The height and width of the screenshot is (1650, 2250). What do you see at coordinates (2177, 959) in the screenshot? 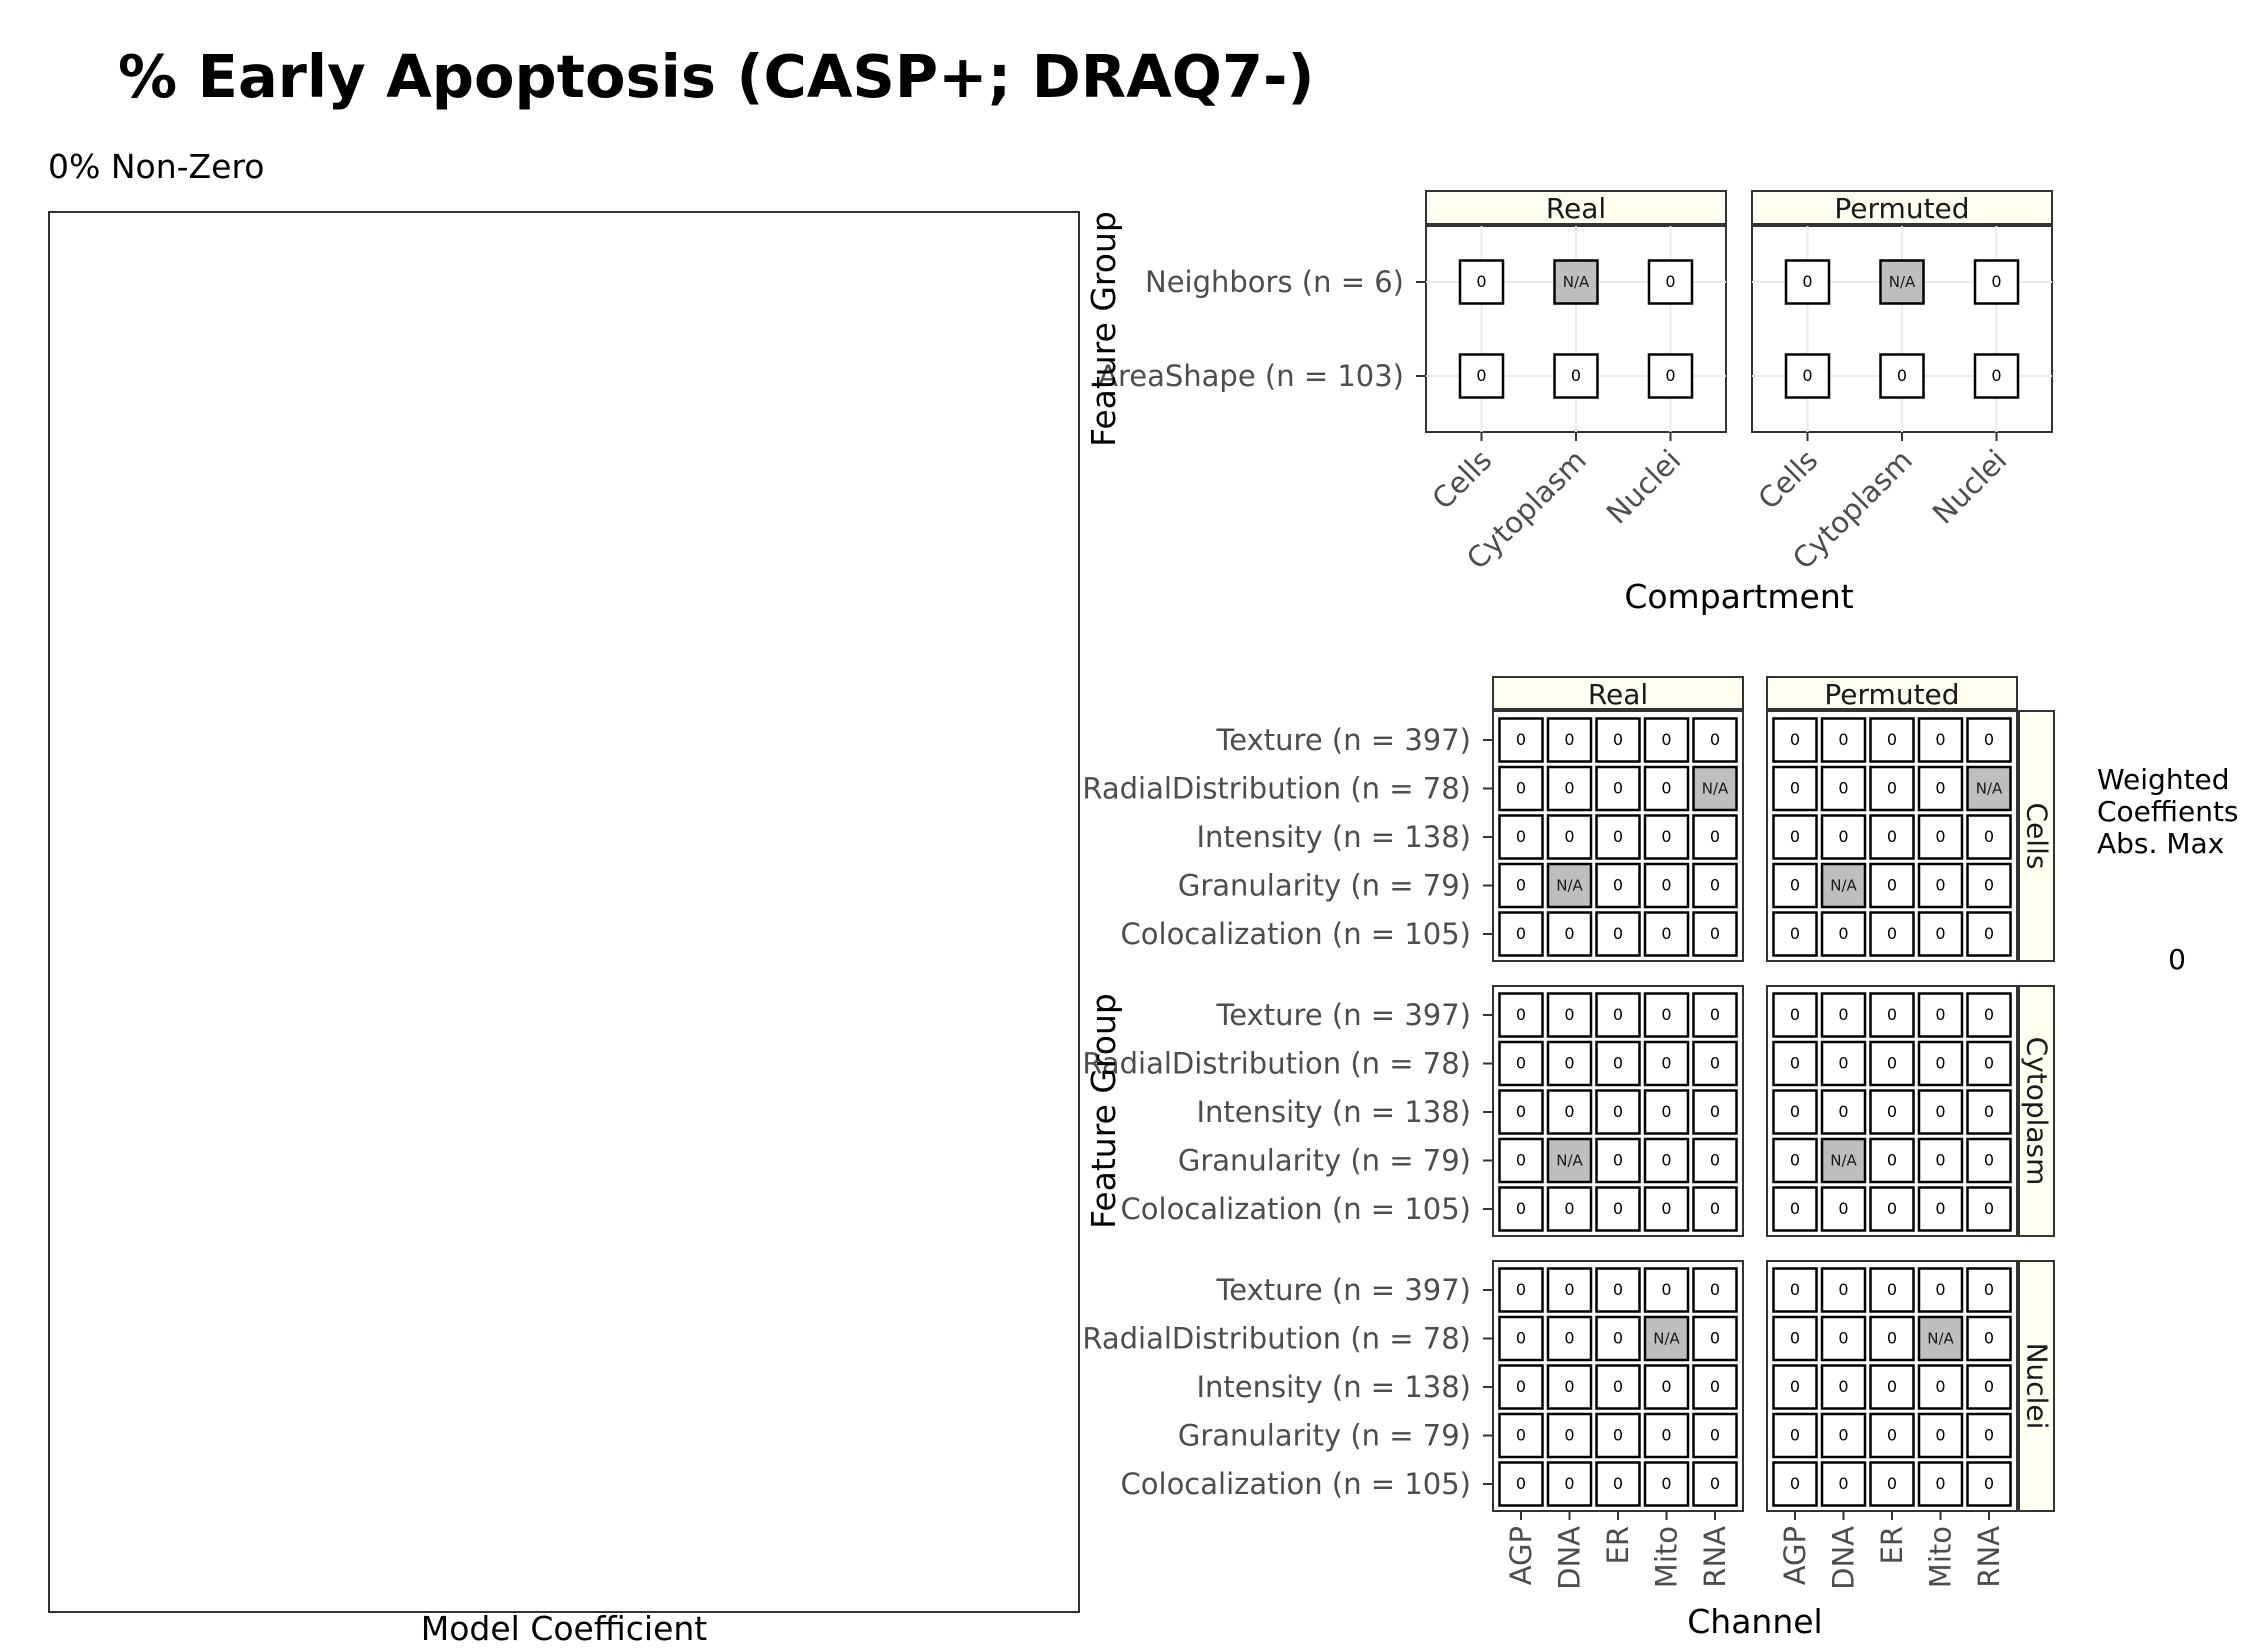
I see `legend-value: 0` at bounding box center [2177, 959].